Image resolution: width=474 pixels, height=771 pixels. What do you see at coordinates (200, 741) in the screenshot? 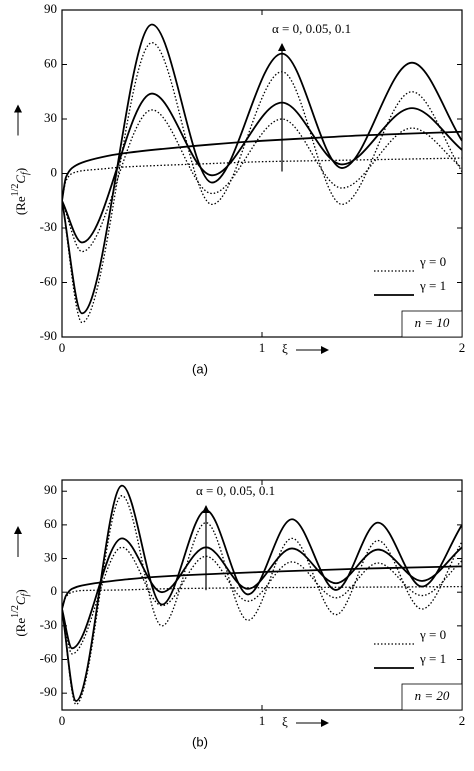
I see `panel-label: (b)` at bounding box center [200, 741].